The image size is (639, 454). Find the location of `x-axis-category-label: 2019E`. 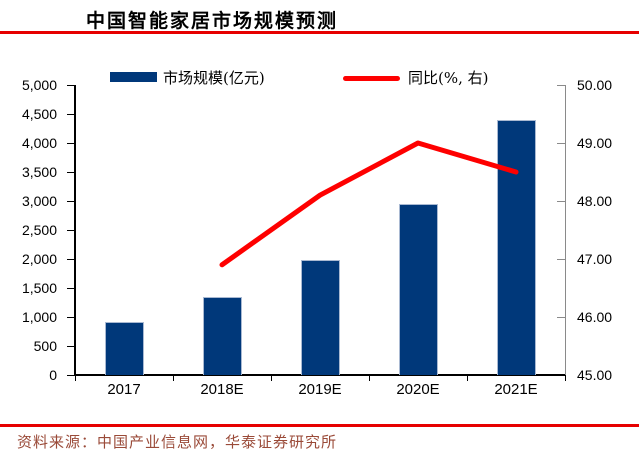

x-axis-category-label: 2019E is located at coordinates (320, 389).